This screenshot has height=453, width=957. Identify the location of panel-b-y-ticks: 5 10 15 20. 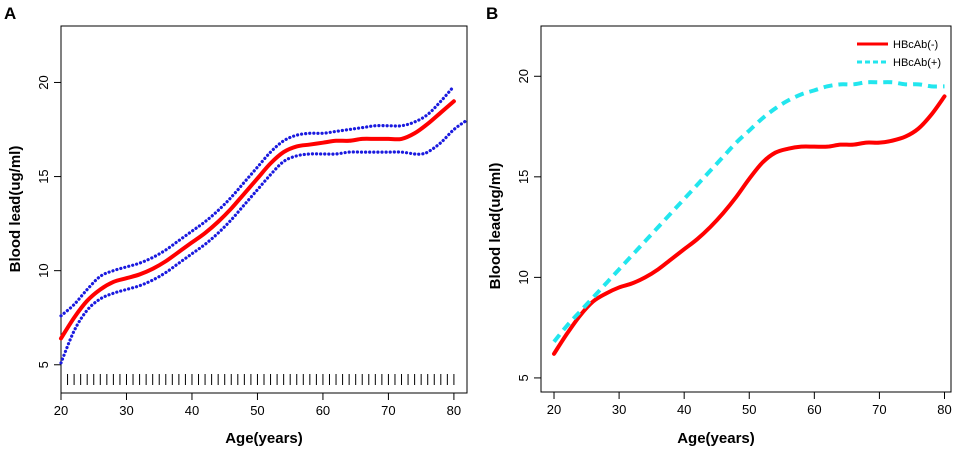
(528, 225).